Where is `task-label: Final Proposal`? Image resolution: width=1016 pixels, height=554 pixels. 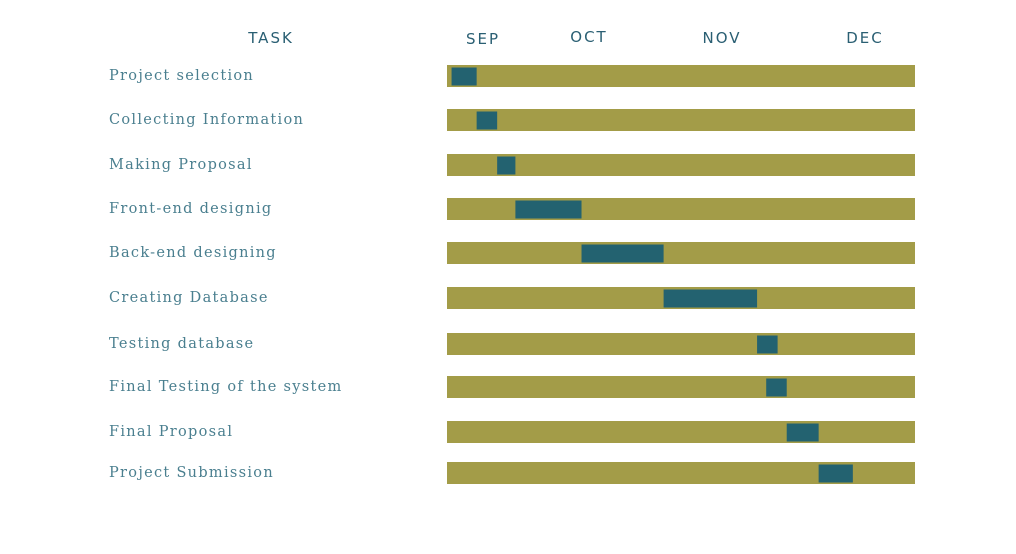 task-label: Final Proposal is located at coordinates (171, 432).